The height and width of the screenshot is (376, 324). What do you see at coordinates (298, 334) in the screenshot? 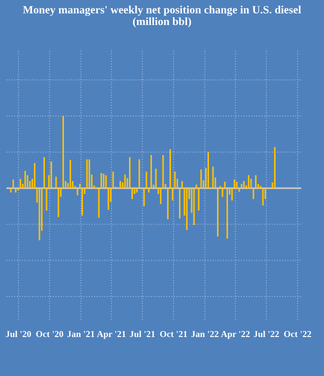
I see `x-tick-label: Oct '22` at bounding box center [298, 334].